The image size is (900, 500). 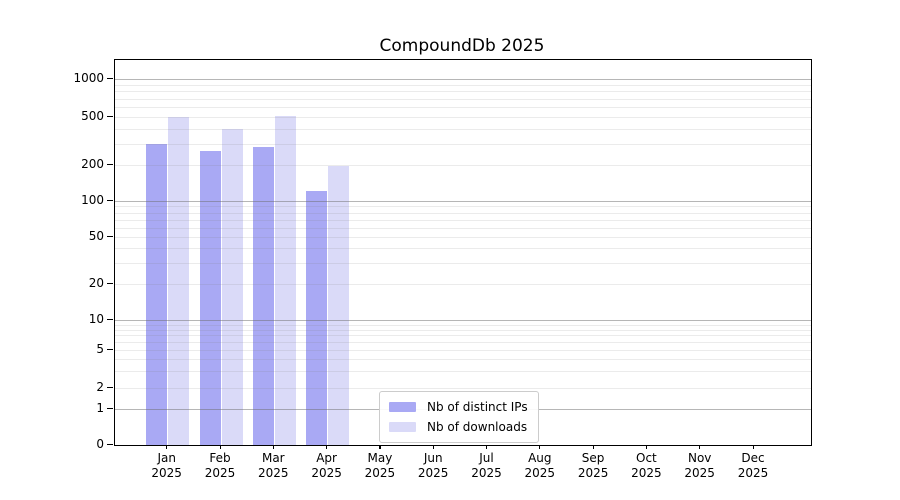 I want to click on x-tick-mark-feb-2025, so click(x=220, y=447).